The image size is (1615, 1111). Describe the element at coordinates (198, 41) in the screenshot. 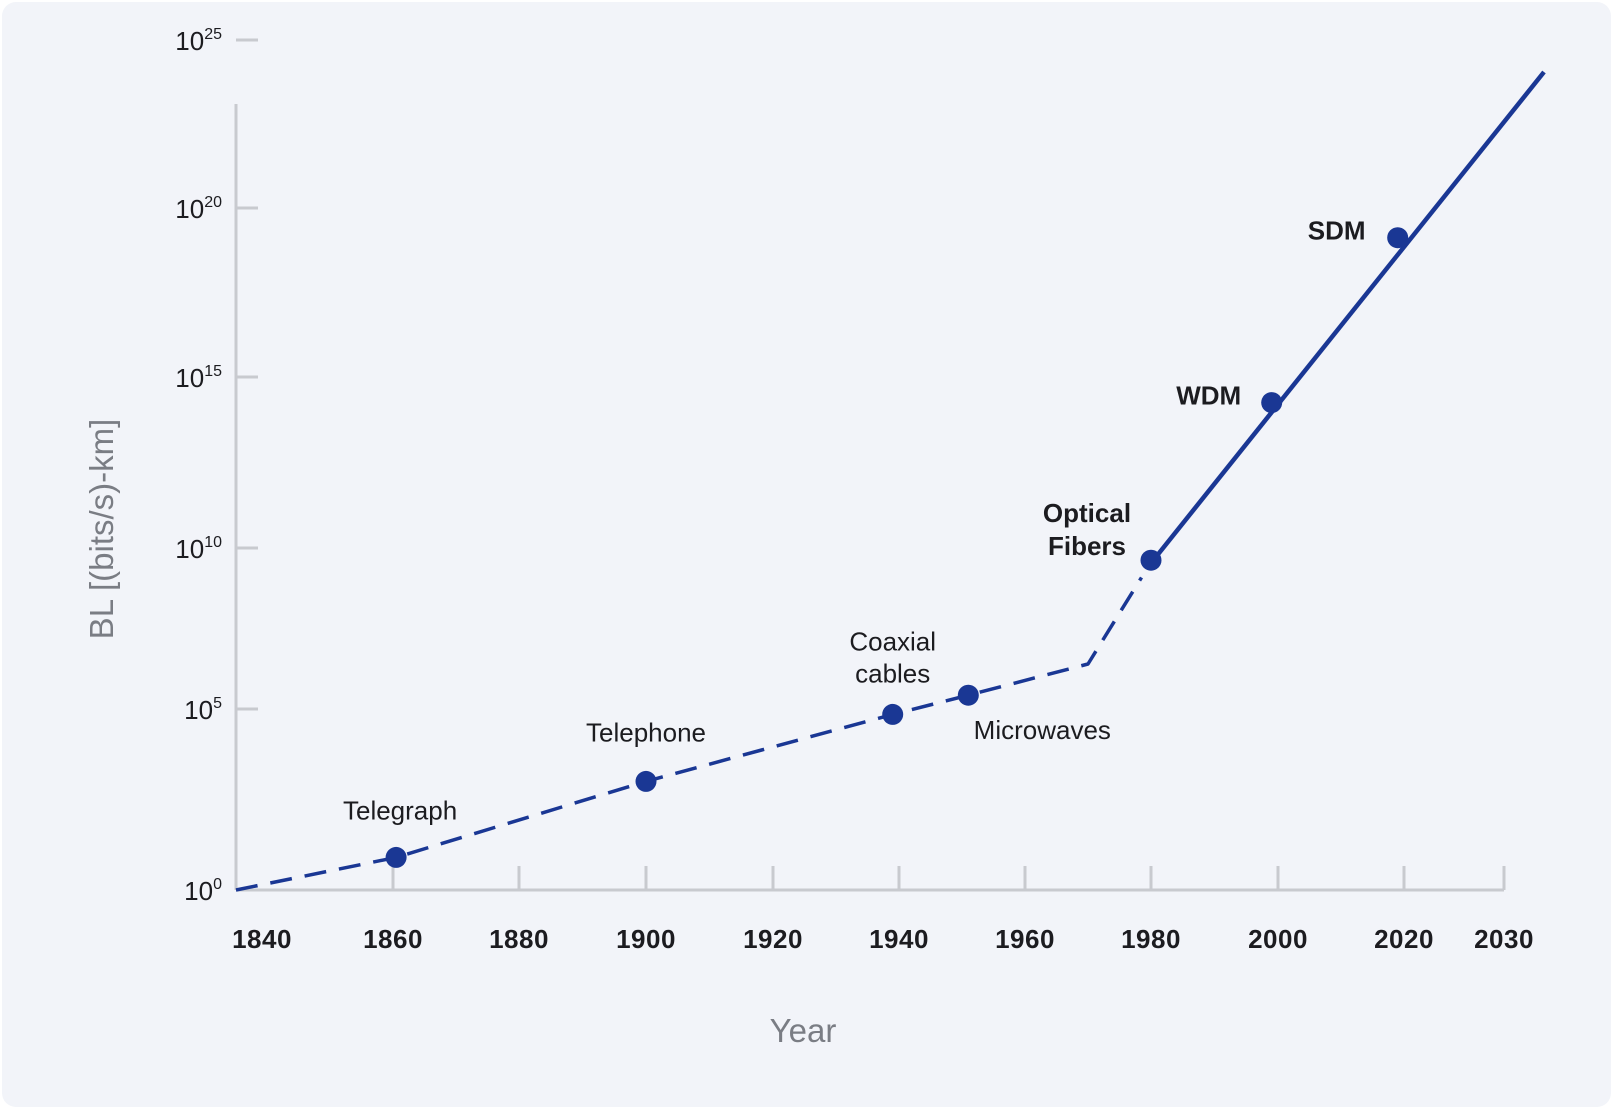

I see `y-tick-label: 10²⁵` at that location.